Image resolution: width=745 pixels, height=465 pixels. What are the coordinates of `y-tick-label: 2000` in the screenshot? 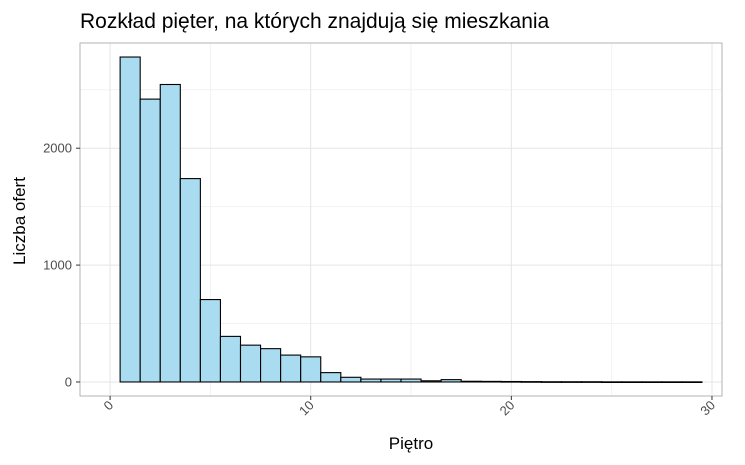 It's located at (57, 148).